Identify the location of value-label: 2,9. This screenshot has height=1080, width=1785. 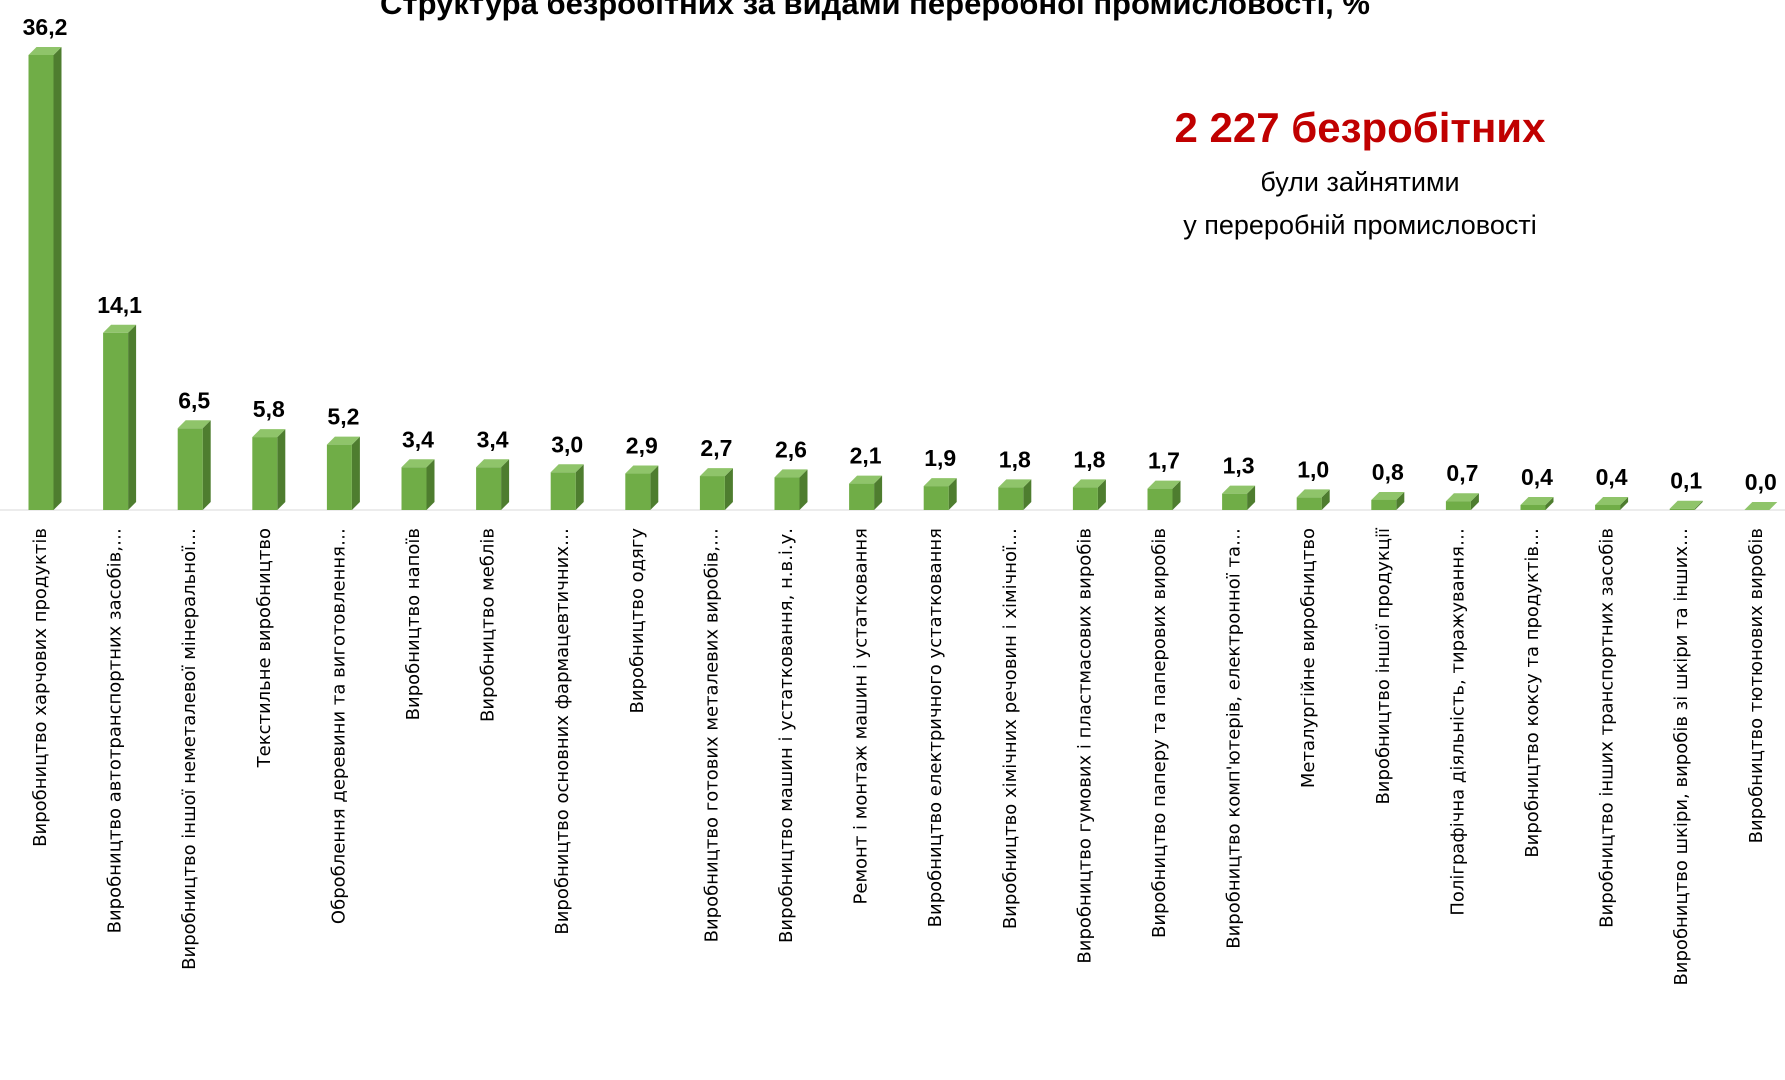
(642, 446).